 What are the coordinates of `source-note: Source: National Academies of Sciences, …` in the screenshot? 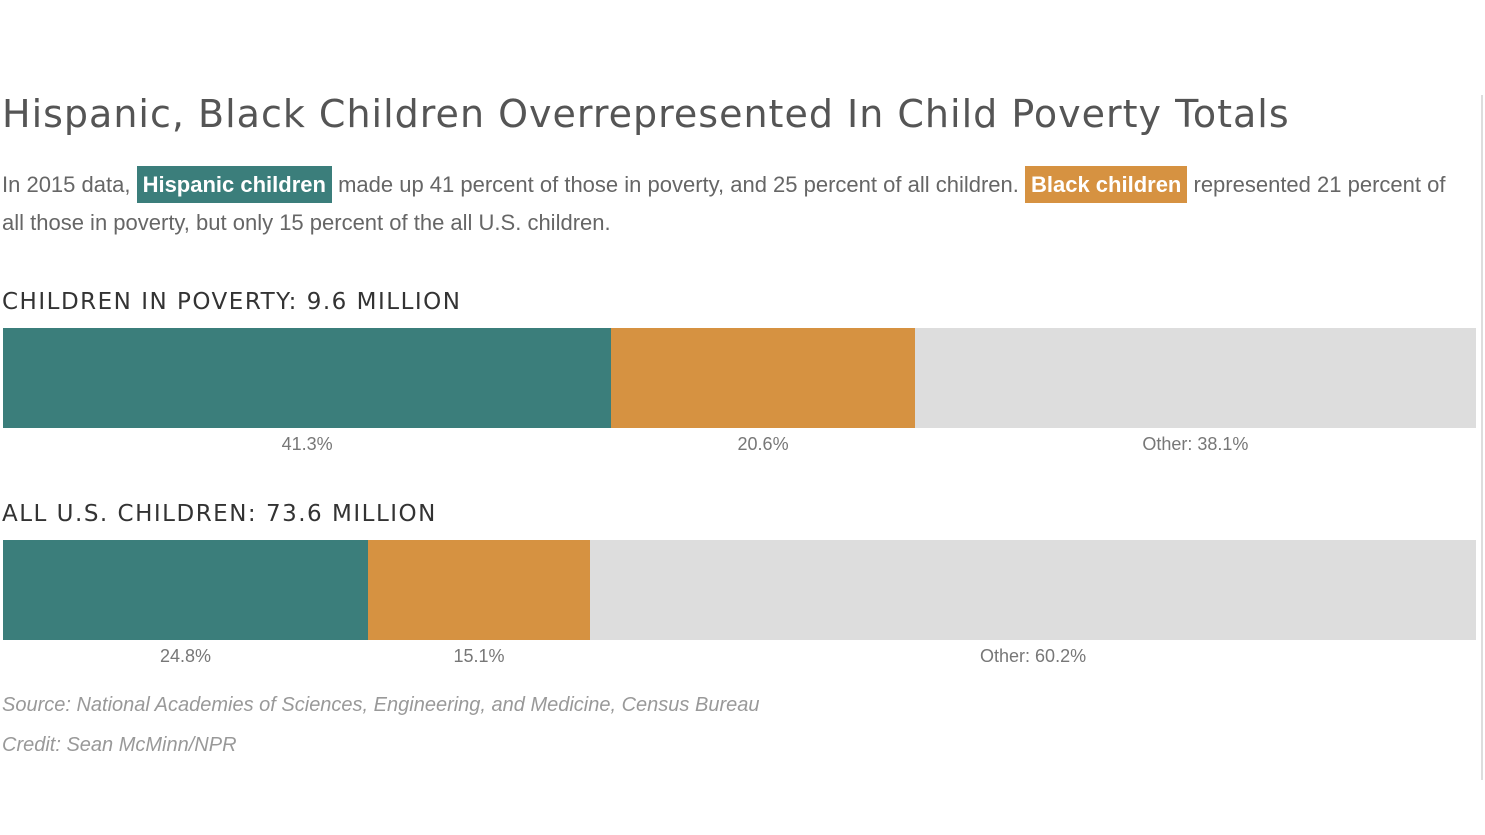 It's located at (381, 705).